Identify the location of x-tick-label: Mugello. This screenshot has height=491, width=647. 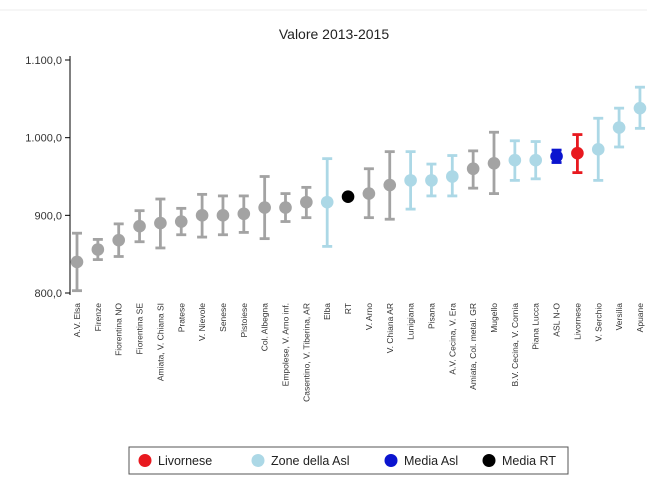
(494, 318).